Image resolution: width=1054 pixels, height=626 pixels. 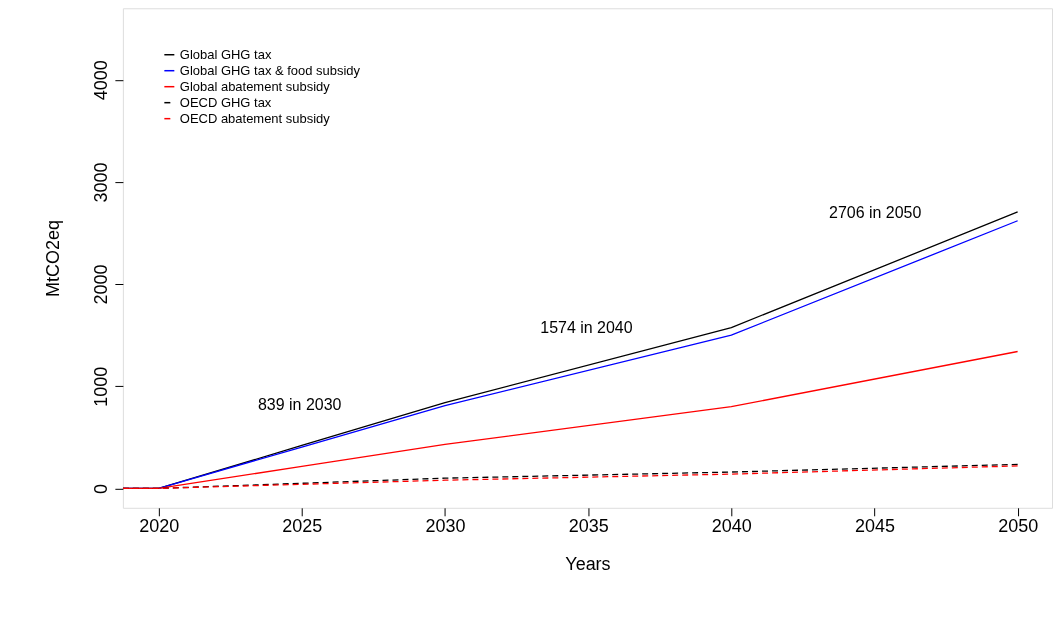 I want to click on legend-label: Global abatement subsidy, so click(x=255, y=86).